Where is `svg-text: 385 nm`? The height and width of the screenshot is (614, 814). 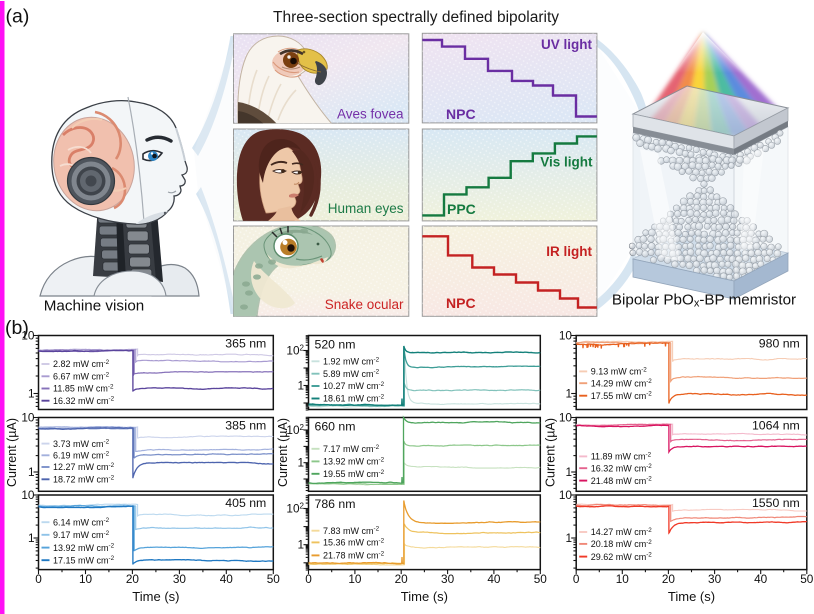
svg-text: 385 nm is located at coordinates (245, 426).